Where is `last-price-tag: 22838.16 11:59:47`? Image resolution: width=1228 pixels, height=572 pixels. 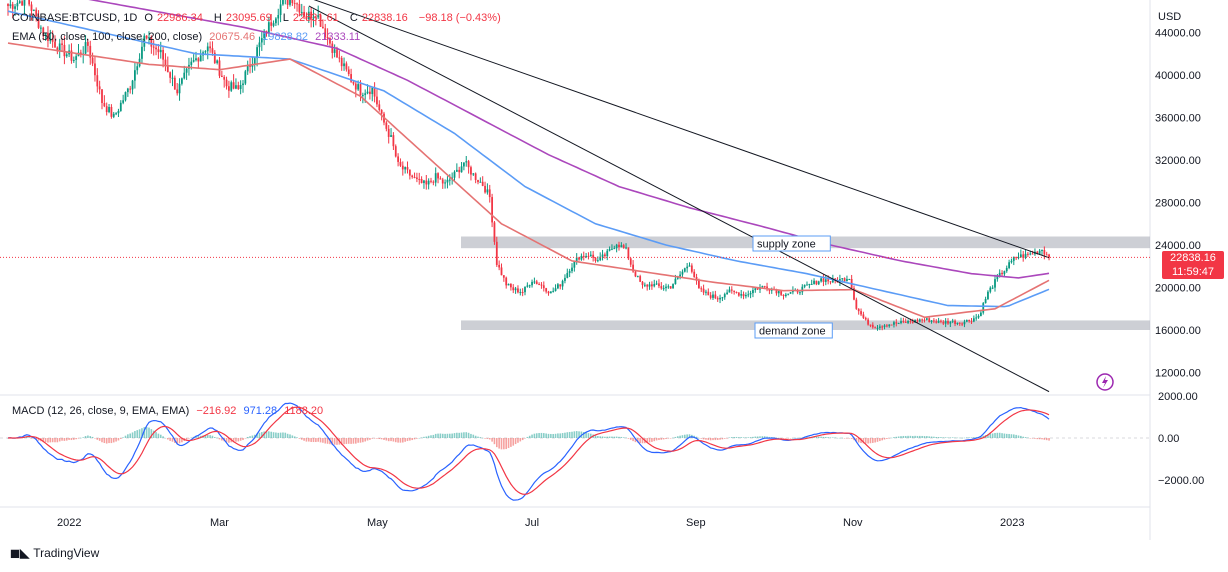 last-price-tag: 22838.16 11:59:47 is located at coordinates (1193, 265).